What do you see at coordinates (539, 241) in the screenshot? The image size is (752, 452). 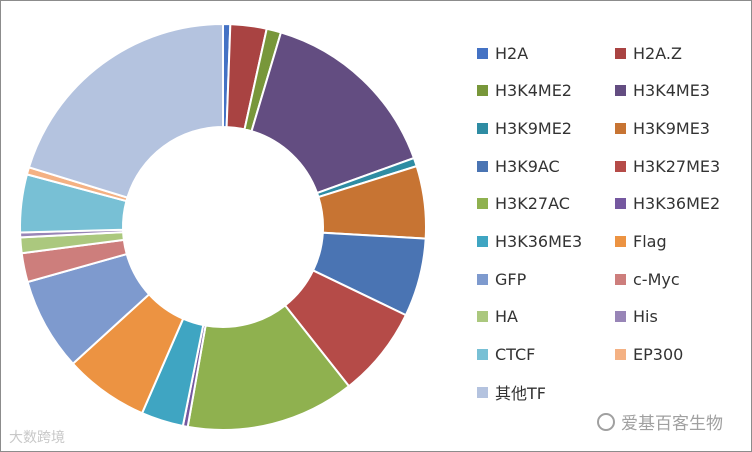 I see `legend-label: H3K36ME3` at bounding box center [539, 241].